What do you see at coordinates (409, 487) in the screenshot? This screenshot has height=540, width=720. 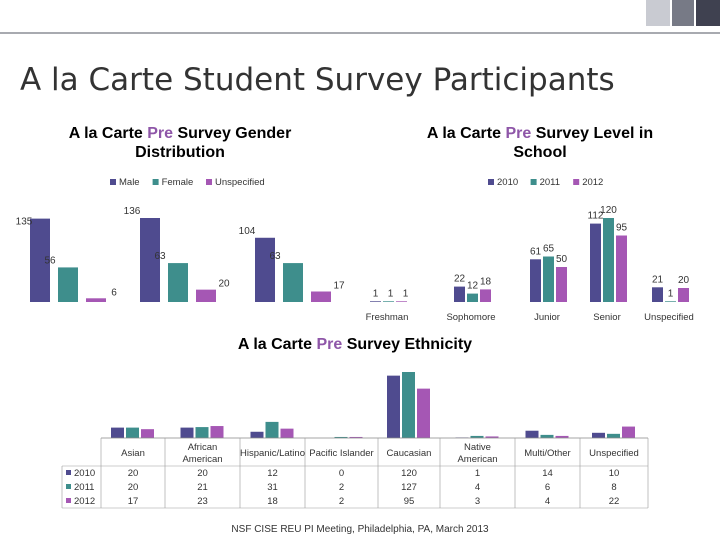 I see `ethnicity-cell-1-4: 127` at bounding box center [409, 487].